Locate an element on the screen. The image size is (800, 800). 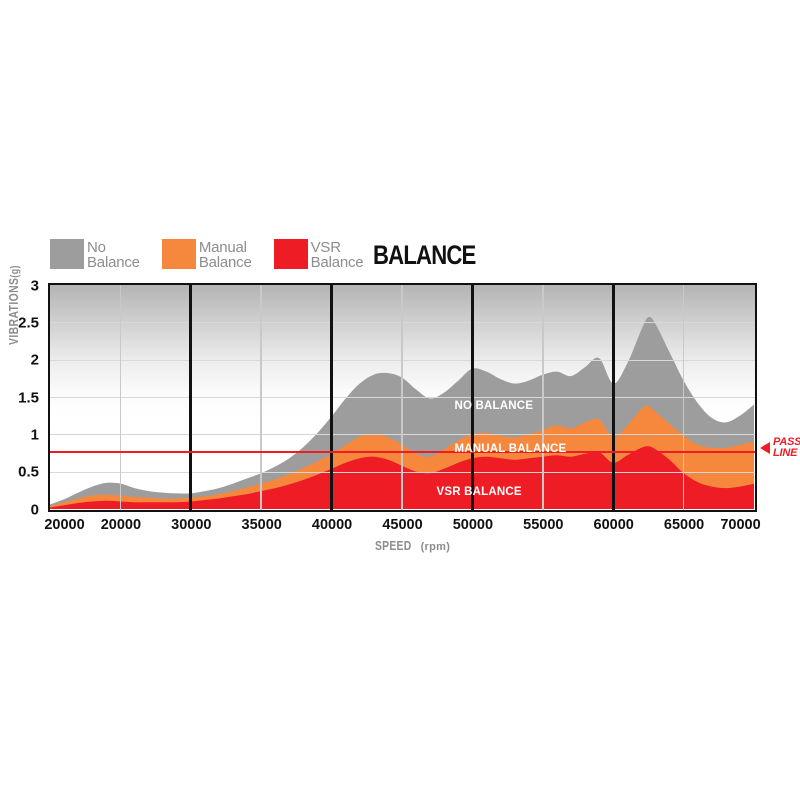
legend-item-manual-balance: Manual Balance is located at coordinates (206, 254).